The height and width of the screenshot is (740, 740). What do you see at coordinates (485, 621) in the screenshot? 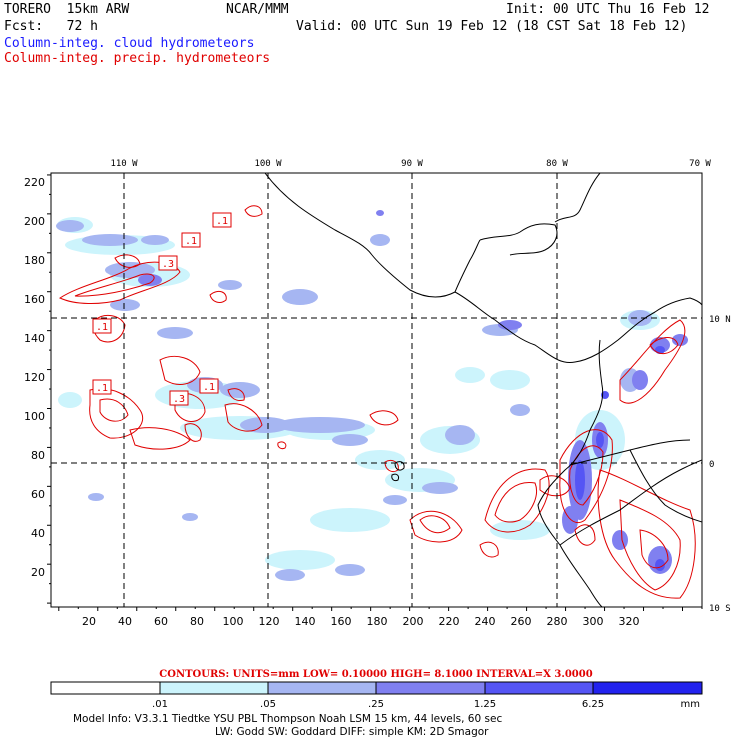
I see `x-tick-label: 240` at bounding box center [485, 621].